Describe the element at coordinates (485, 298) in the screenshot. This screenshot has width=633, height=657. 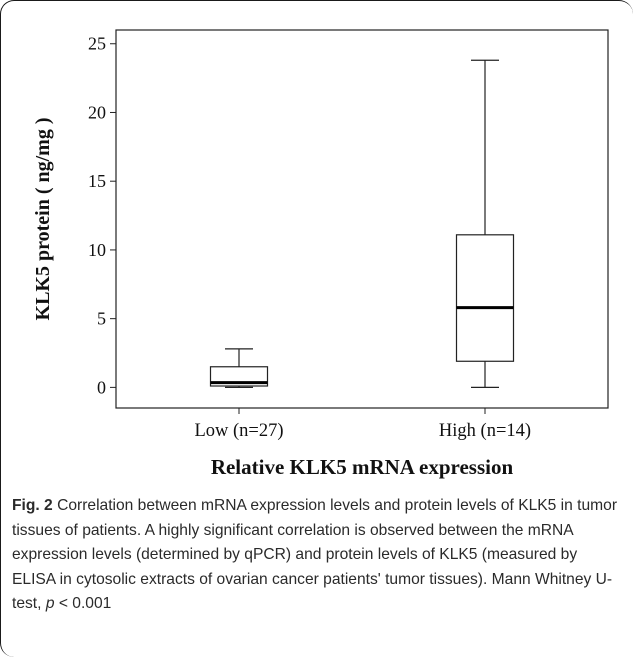
I see `iqr-box` at that location.